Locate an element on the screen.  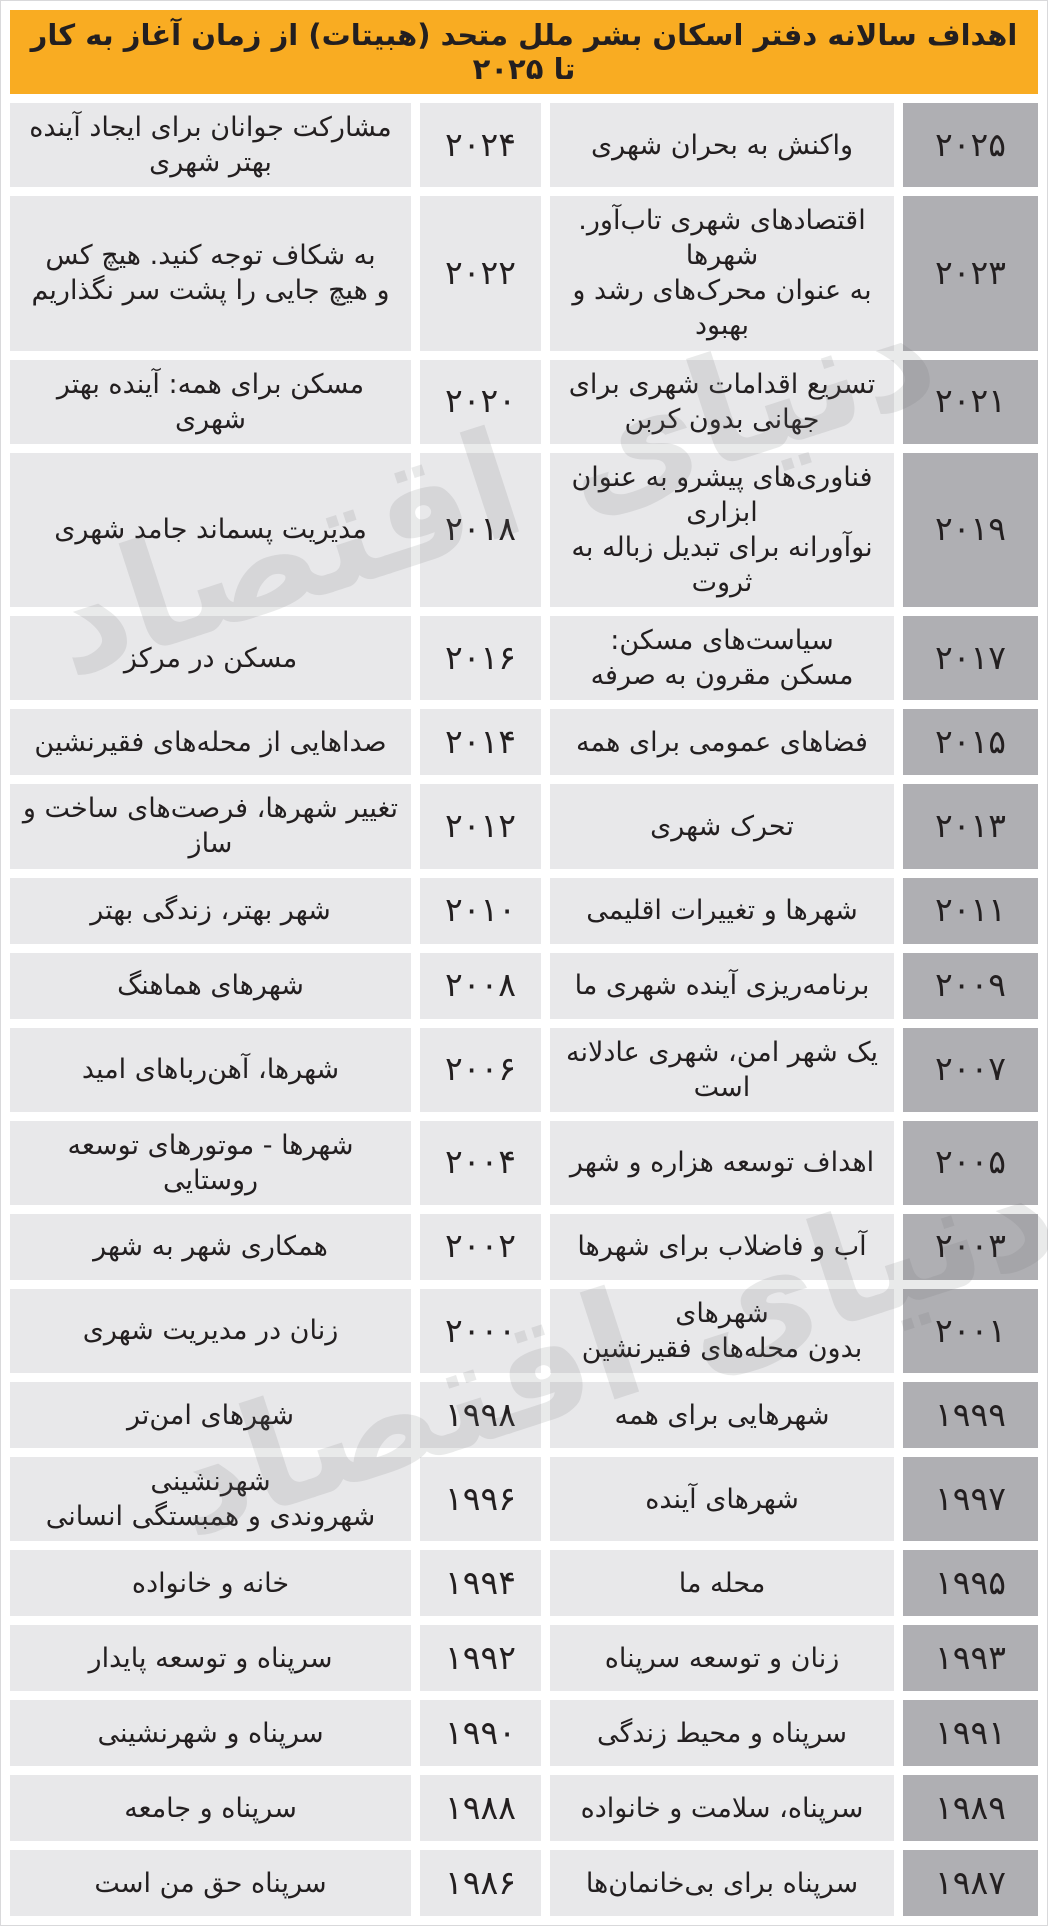
theme-odd-cell: سرپناه برای بی‌خانمان‌ها is located at coordinates (722, 1883).